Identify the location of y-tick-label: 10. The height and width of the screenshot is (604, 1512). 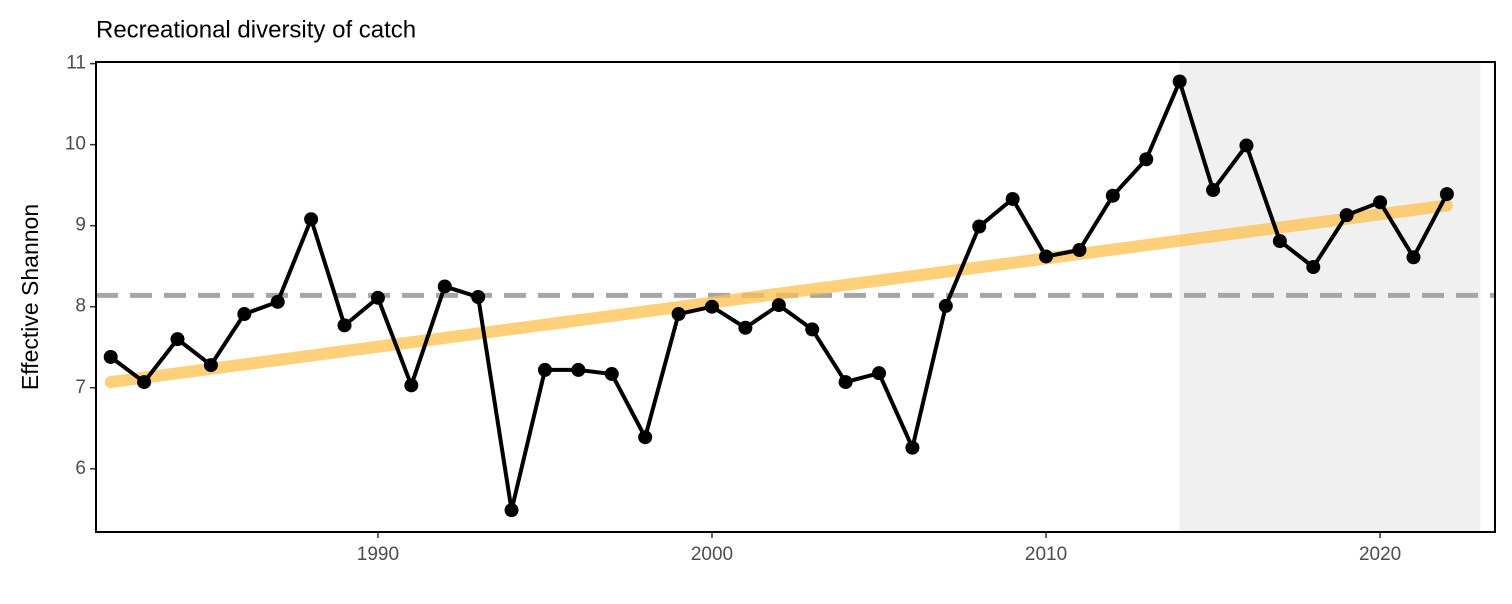
(75, 144).